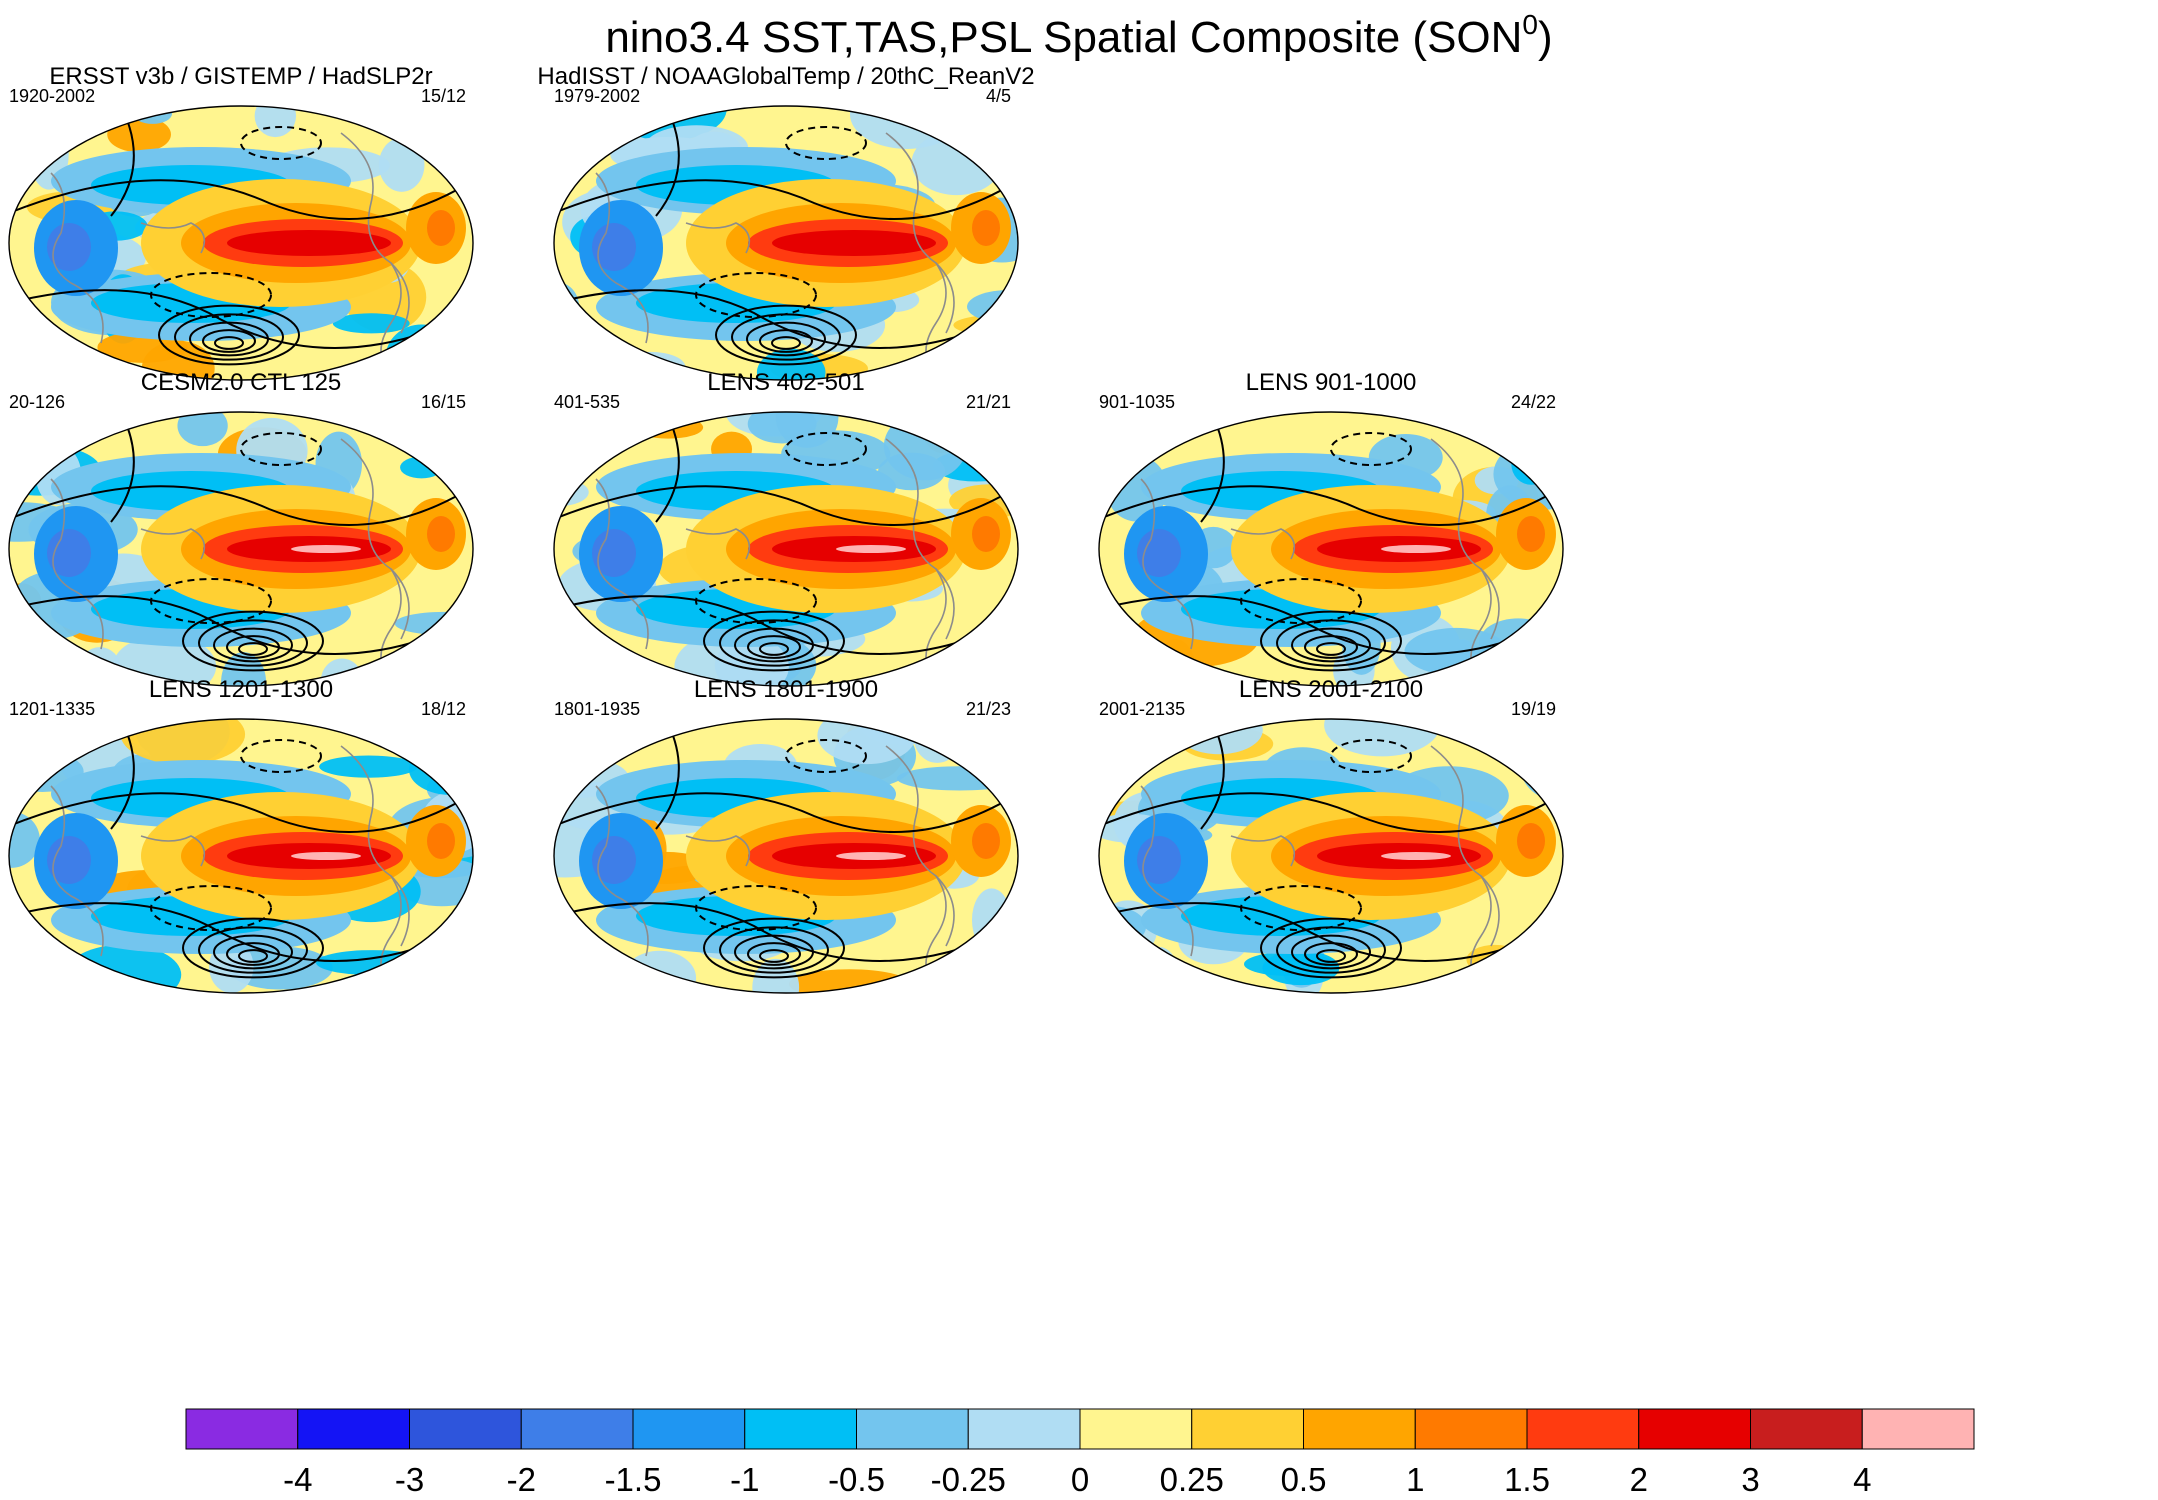 The height and width of the screenshot is (1500, 2158). I want to click on map-panel: CESM2.0 CTL 125 20-126 16/15, so click(241, 528).